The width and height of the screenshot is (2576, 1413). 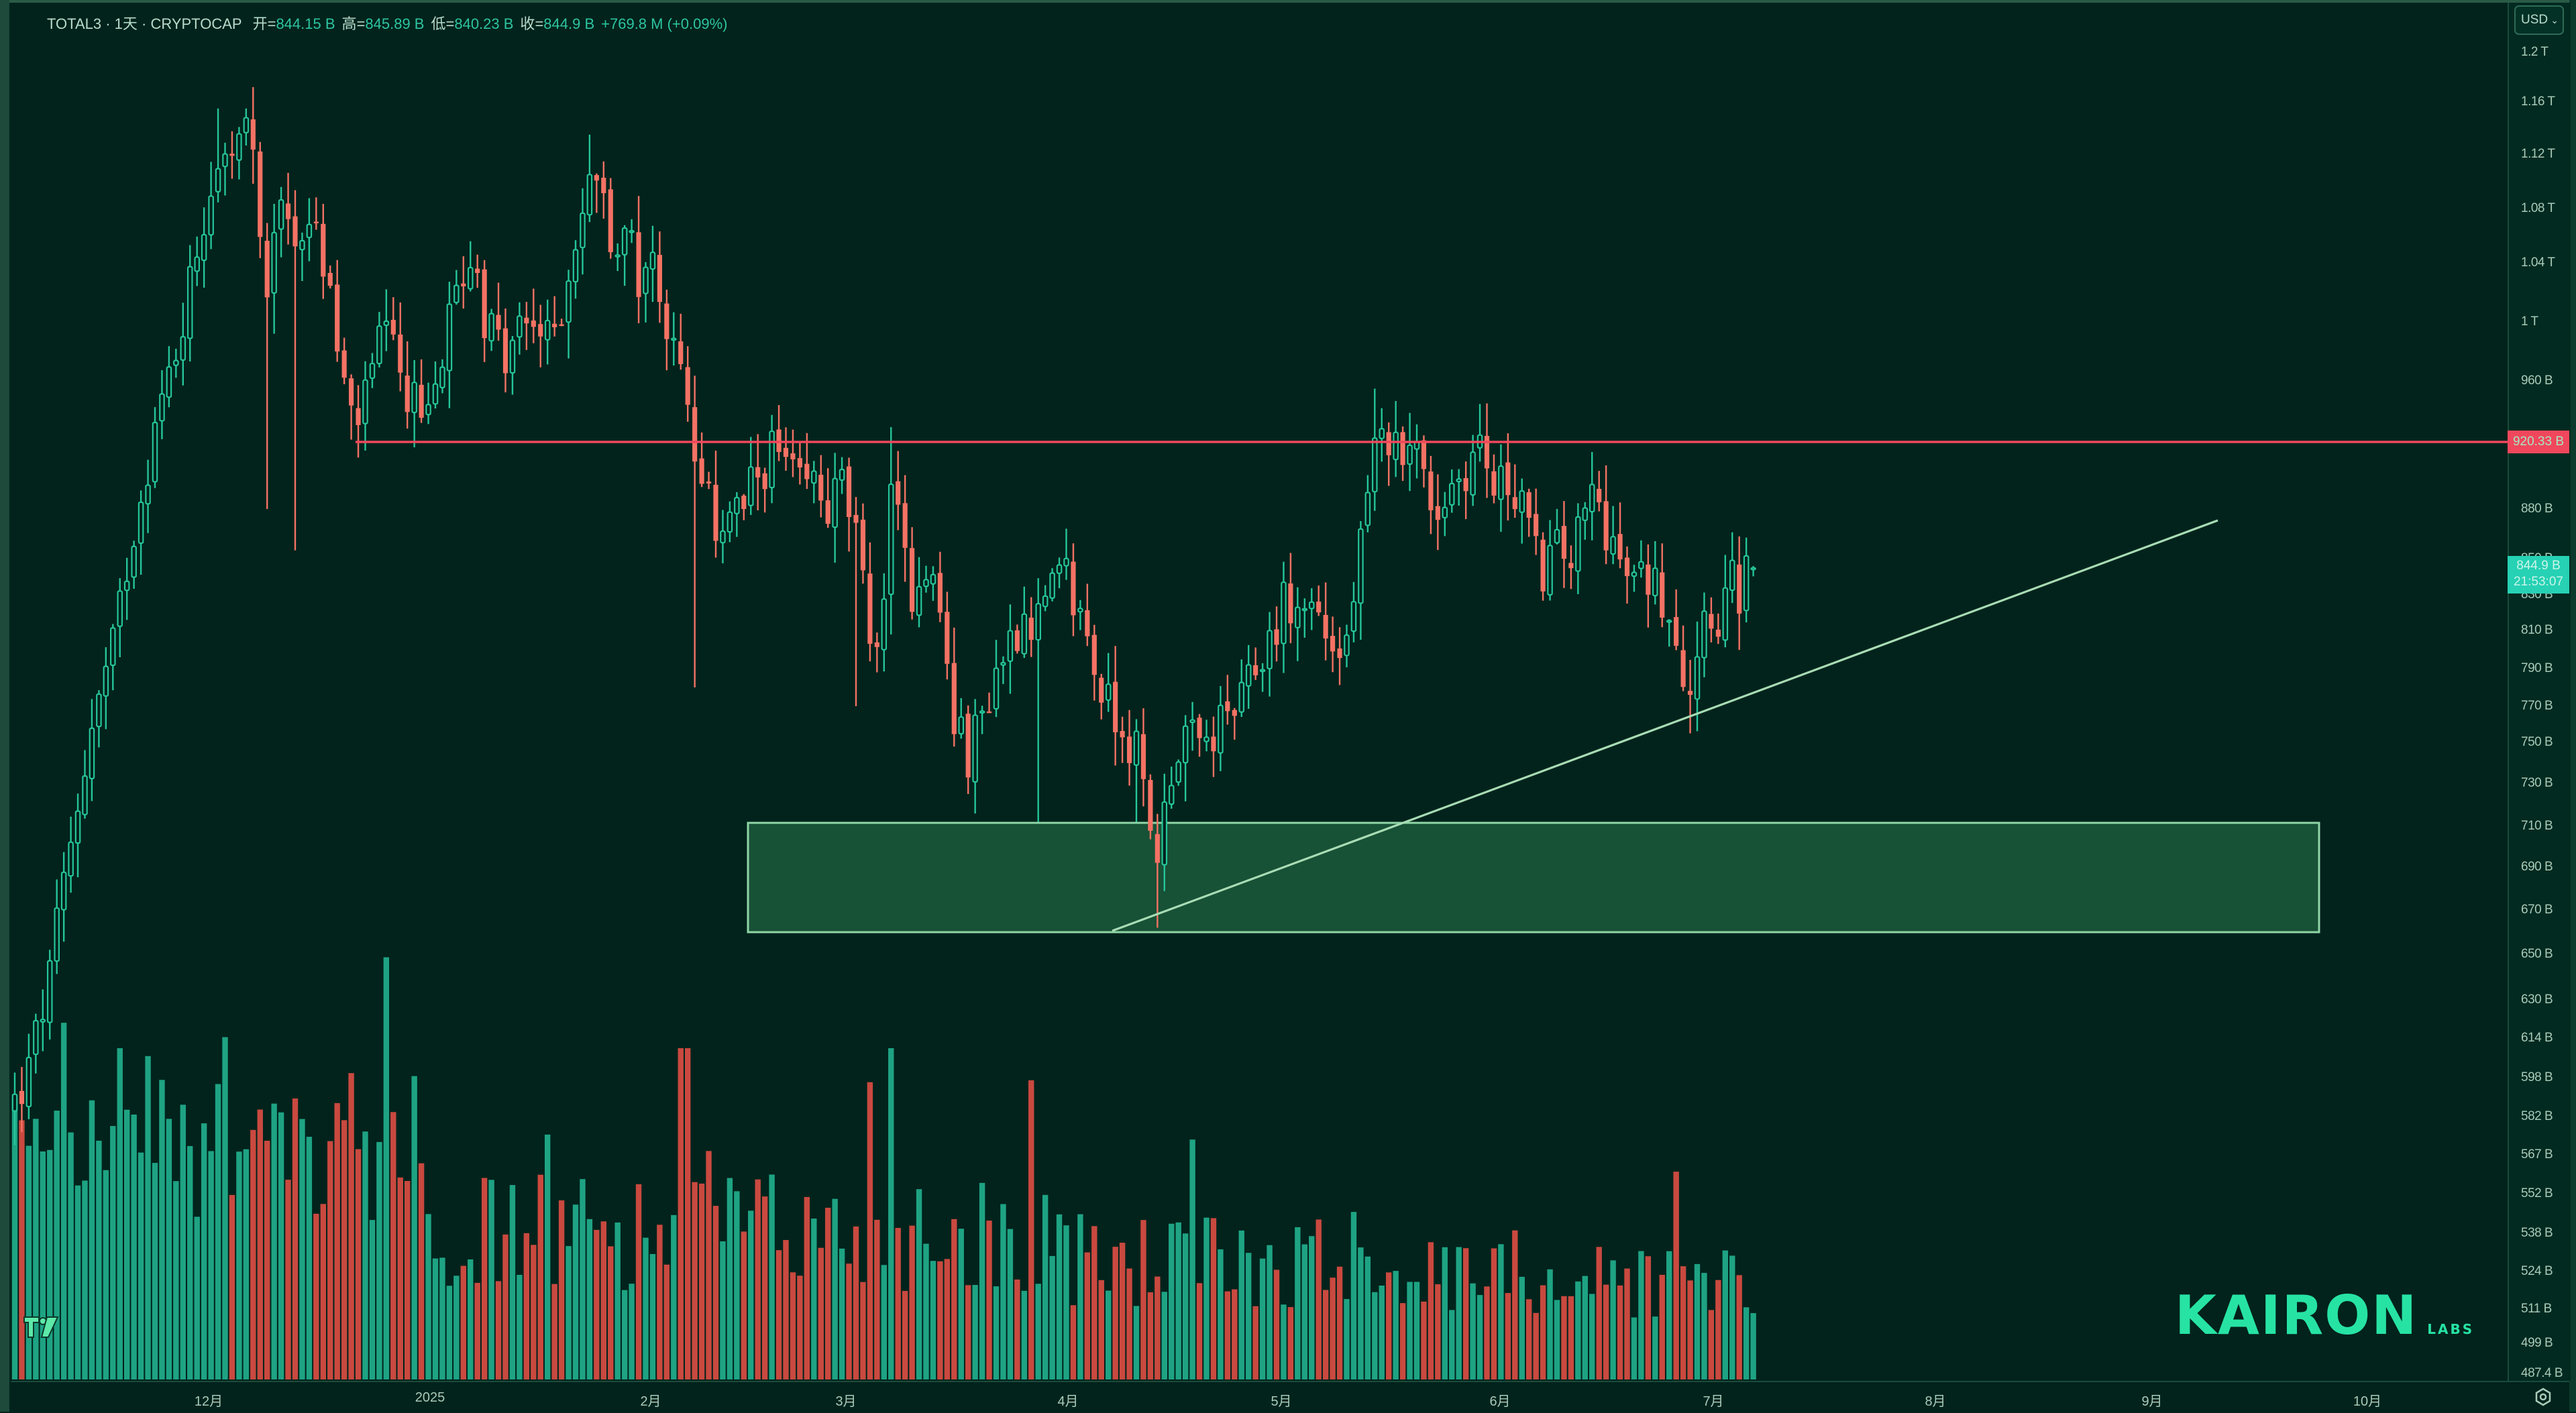 I want to click on price-tick-label: 1 T, so click(x=2529, y=322).